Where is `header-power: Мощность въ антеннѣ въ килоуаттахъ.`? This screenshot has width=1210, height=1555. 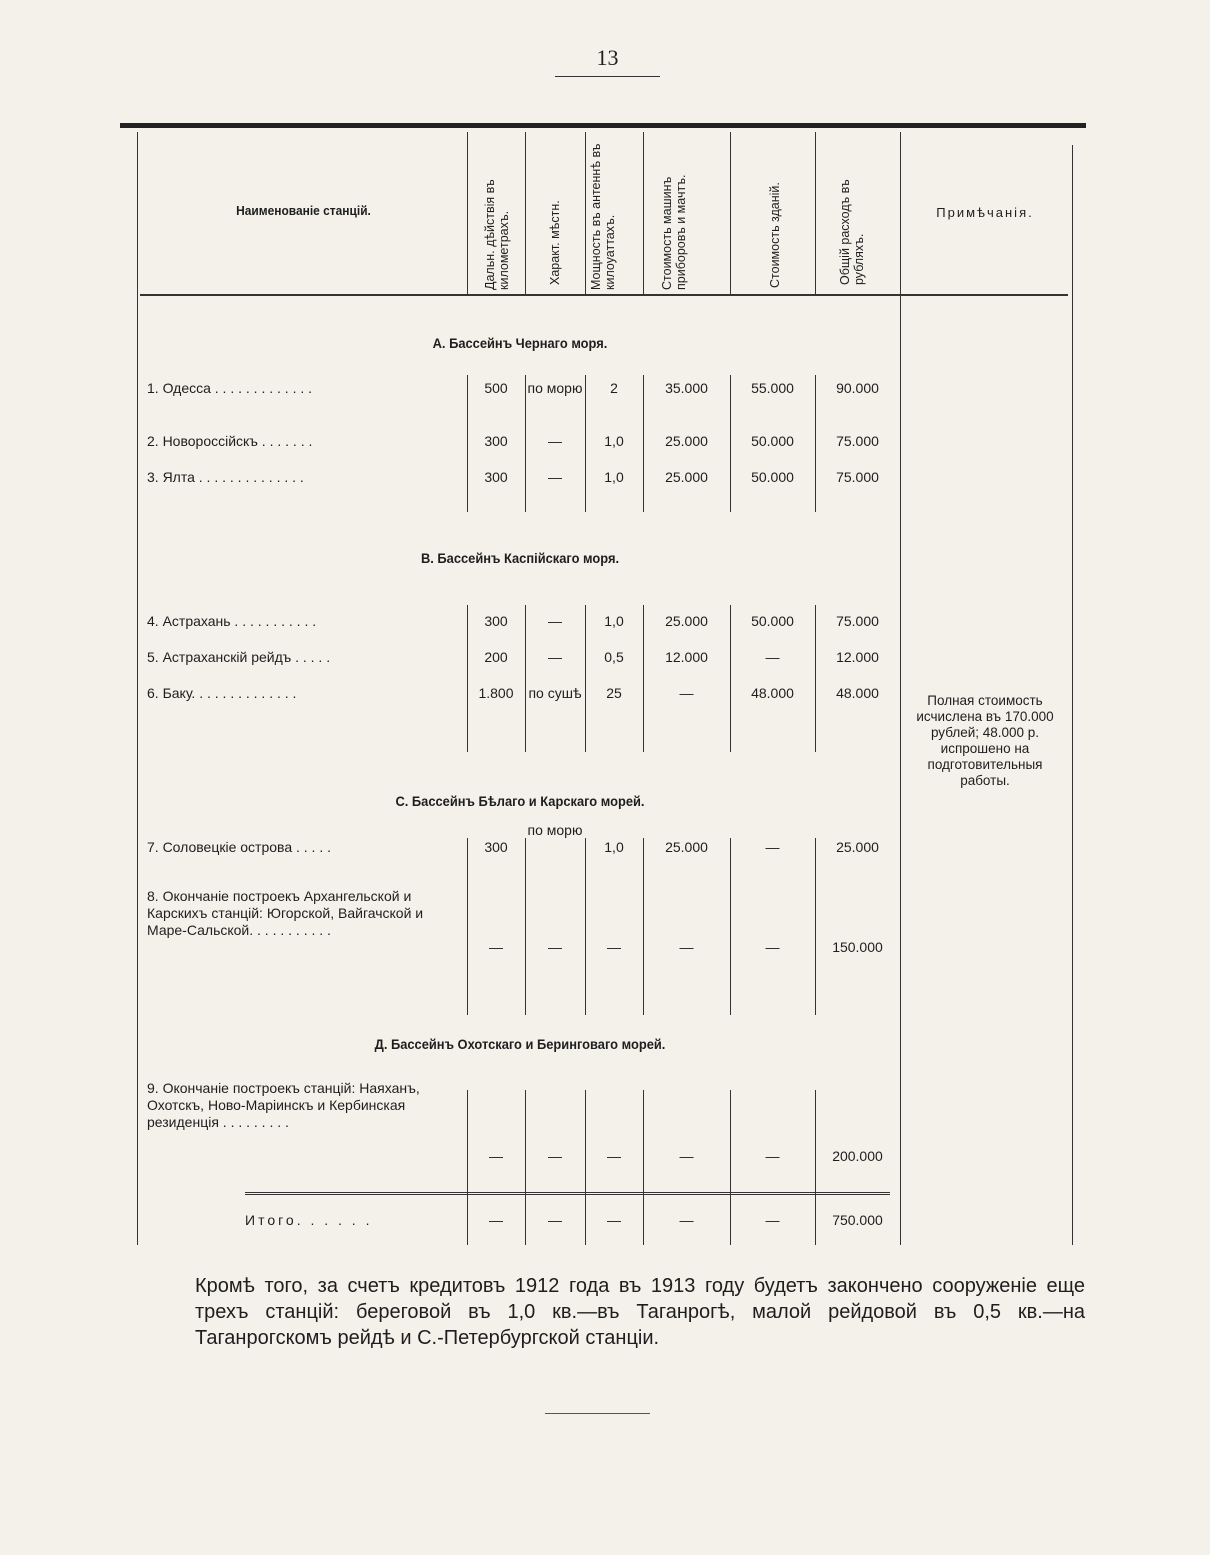
header-power: Мощность въ антеннѣ въ килоуаттахъ. is located at coordinates (603, 216).